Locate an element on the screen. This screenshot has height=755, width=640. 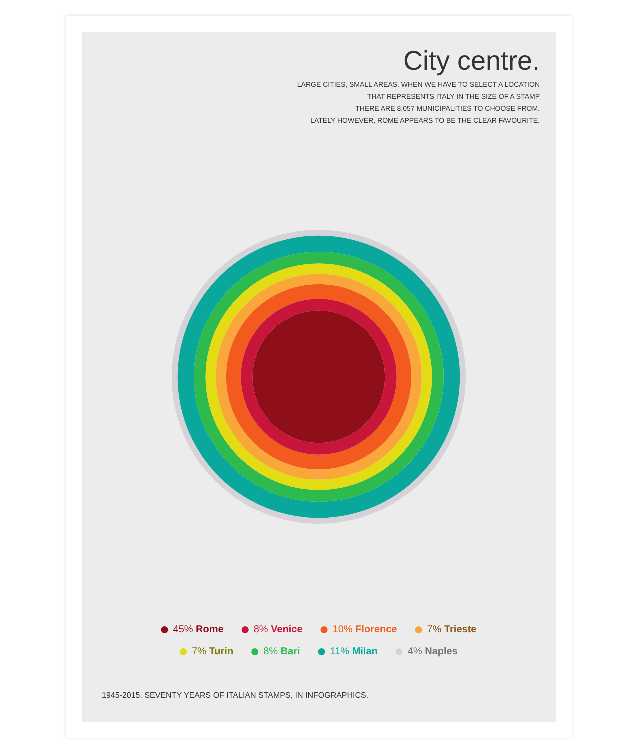
category-label: Florence is located at coordinates (377, 630).